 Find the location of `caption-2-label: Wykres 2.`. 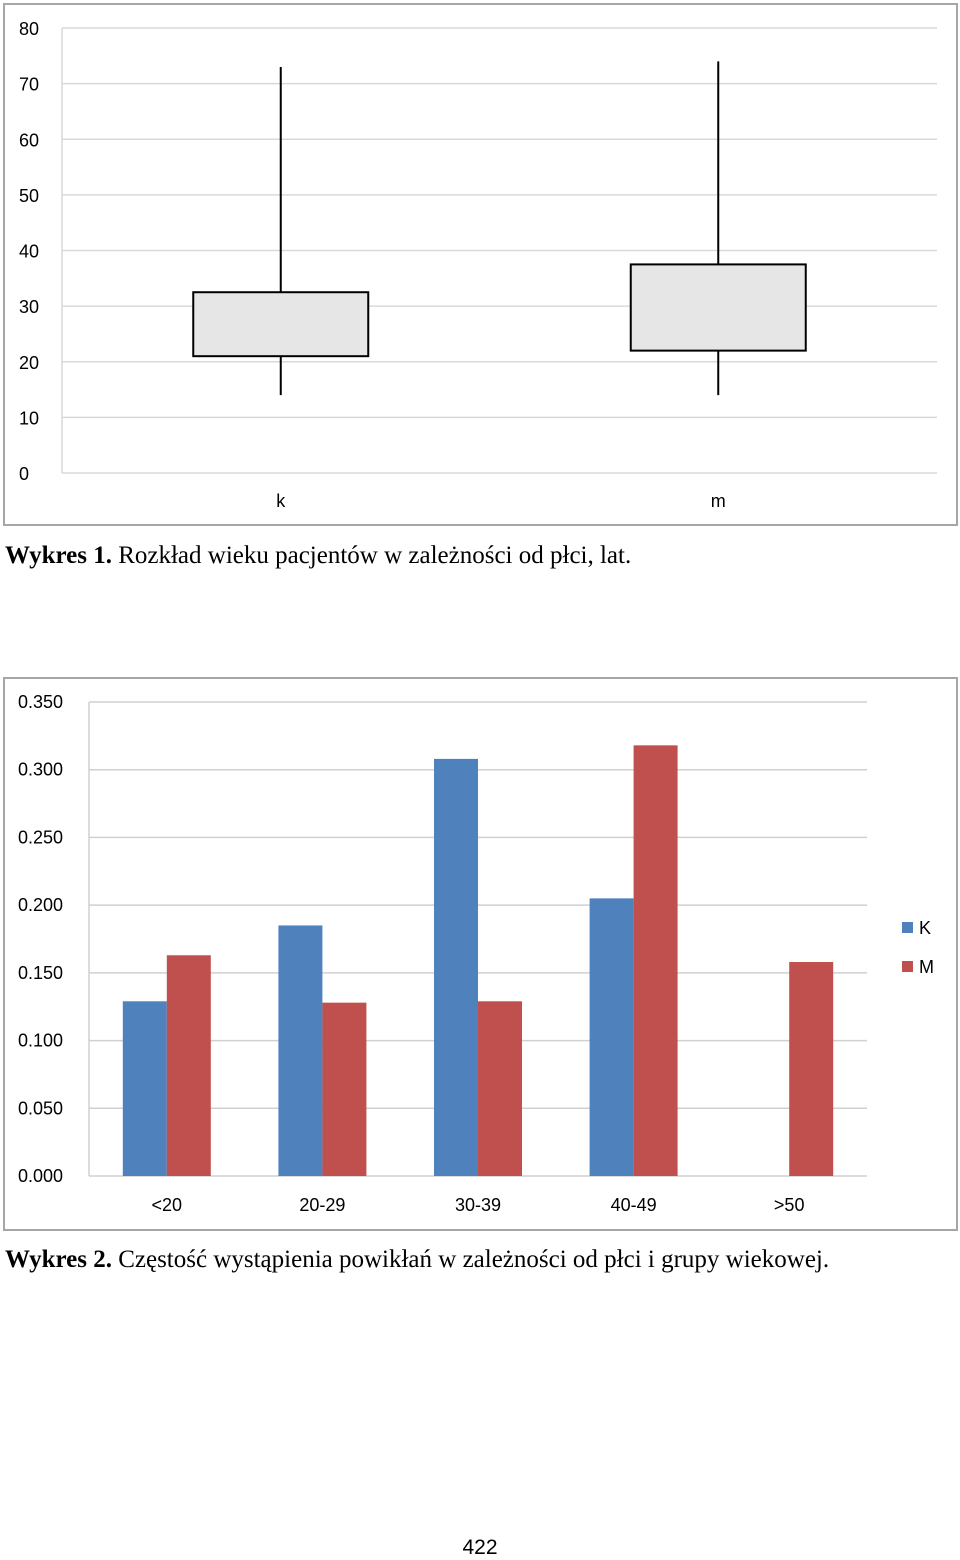

caption-2-label: Wykres 2. is located at coordinates (58, 1259).